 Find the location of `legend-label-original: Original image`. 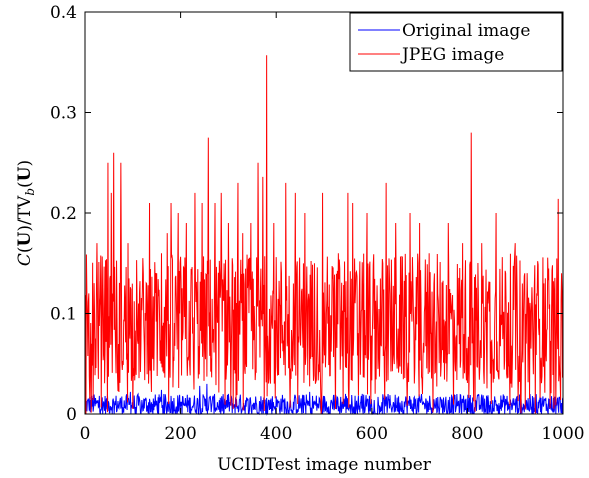

legend-label-original: Original image is located at coordinates (466, 31).